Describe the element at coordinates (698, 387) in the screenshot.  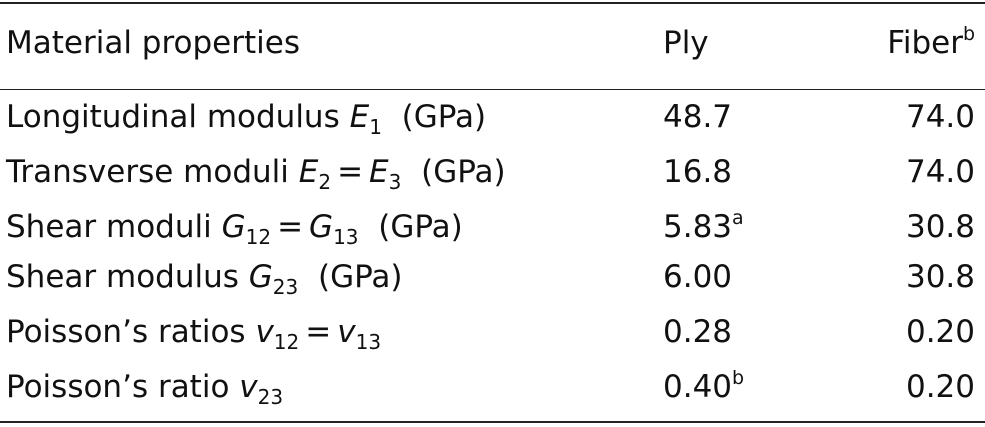
I see `ply-number: 0.40` at that location.